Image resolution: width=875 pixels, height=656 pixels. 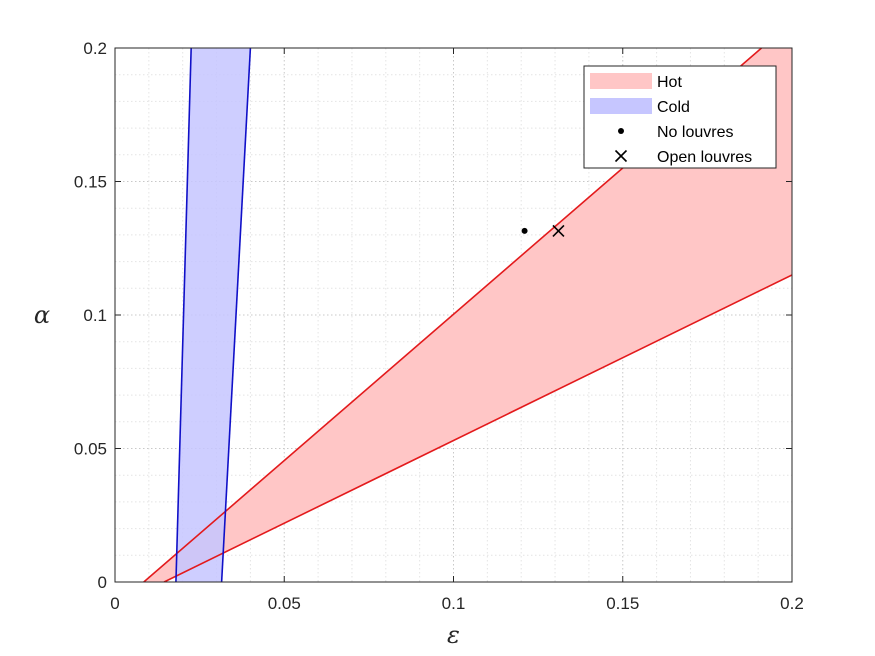 What do you see at coordinates (284, 603) in the screenshot?
I see `x-tick-label: 0.05` at bounding box center [284, 603].